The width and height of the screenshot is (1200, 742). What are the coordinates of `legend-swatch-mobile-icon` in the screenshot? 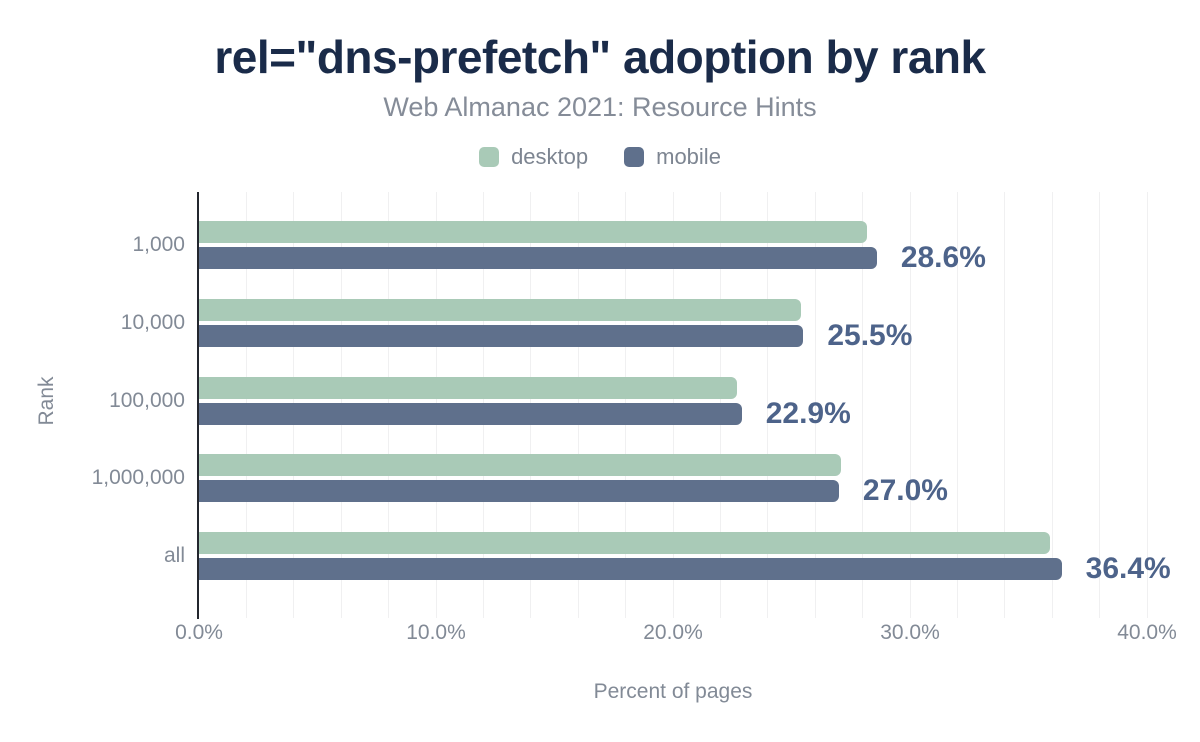 It's located at (634, 157).